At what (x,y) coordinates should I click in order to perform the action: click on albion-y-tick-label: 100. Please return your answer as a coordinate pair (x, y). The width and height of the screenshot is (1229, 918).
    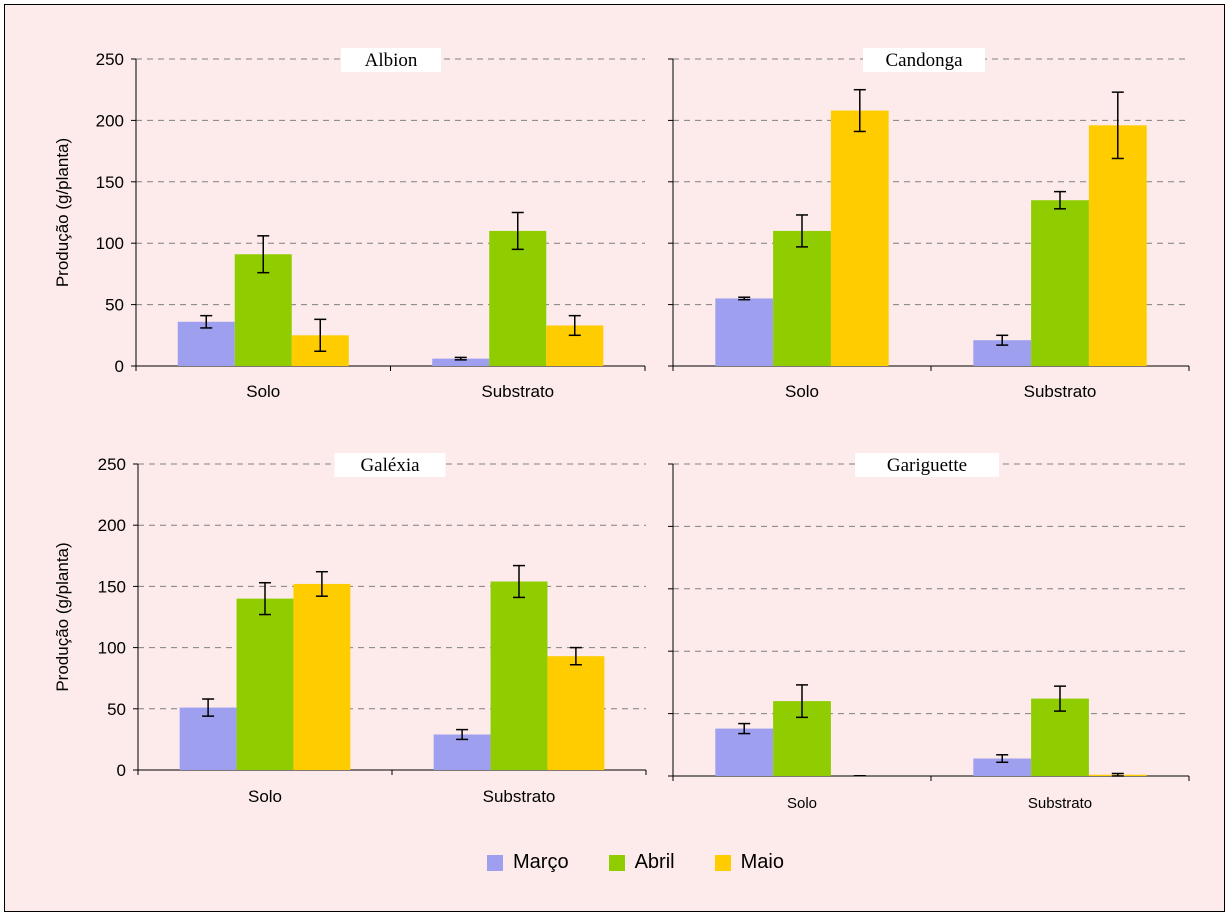
    Looking at the image, I should click on (110, 243).